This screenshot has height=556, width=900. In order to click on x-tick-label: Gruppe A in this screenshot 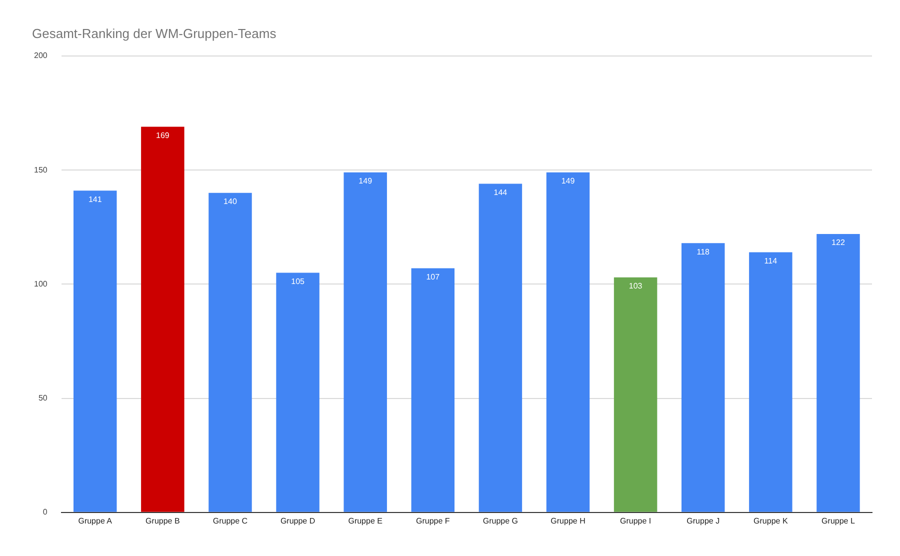, I will do `click(95, 521)`.